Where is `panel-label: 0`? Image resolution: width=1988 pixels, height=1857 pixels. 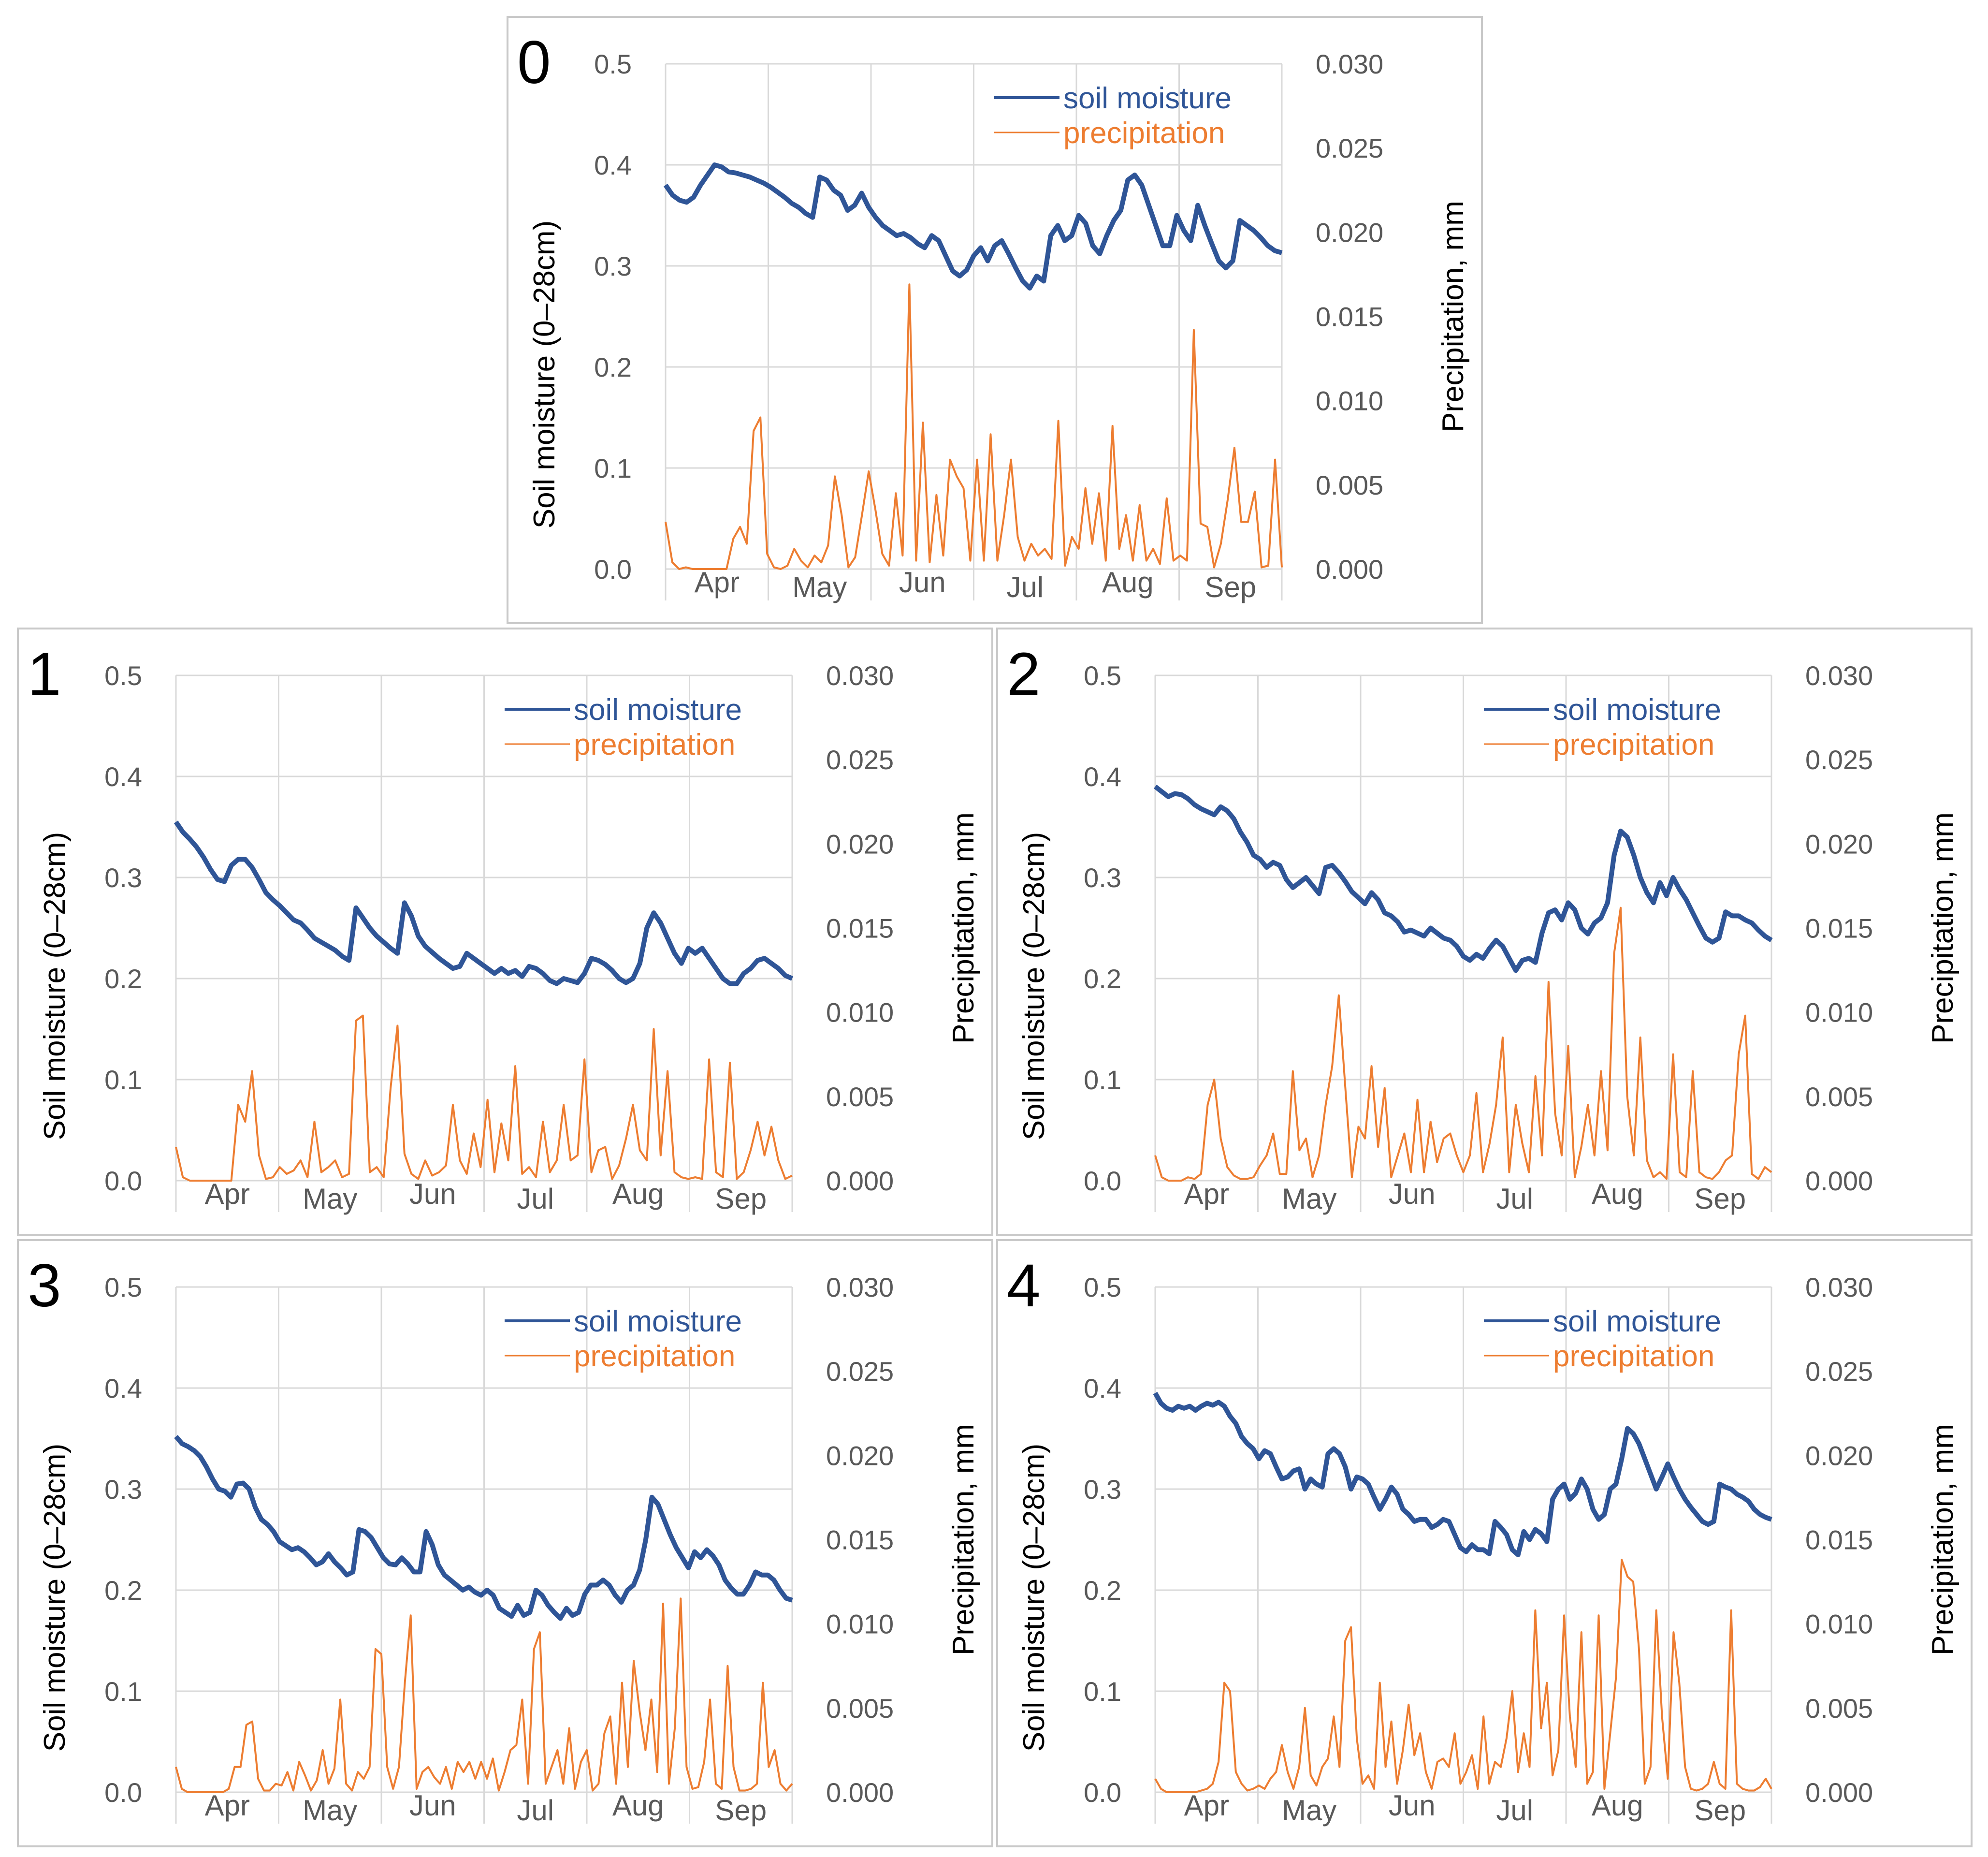 panel-label: 0 is located at coordinates (534, 62).